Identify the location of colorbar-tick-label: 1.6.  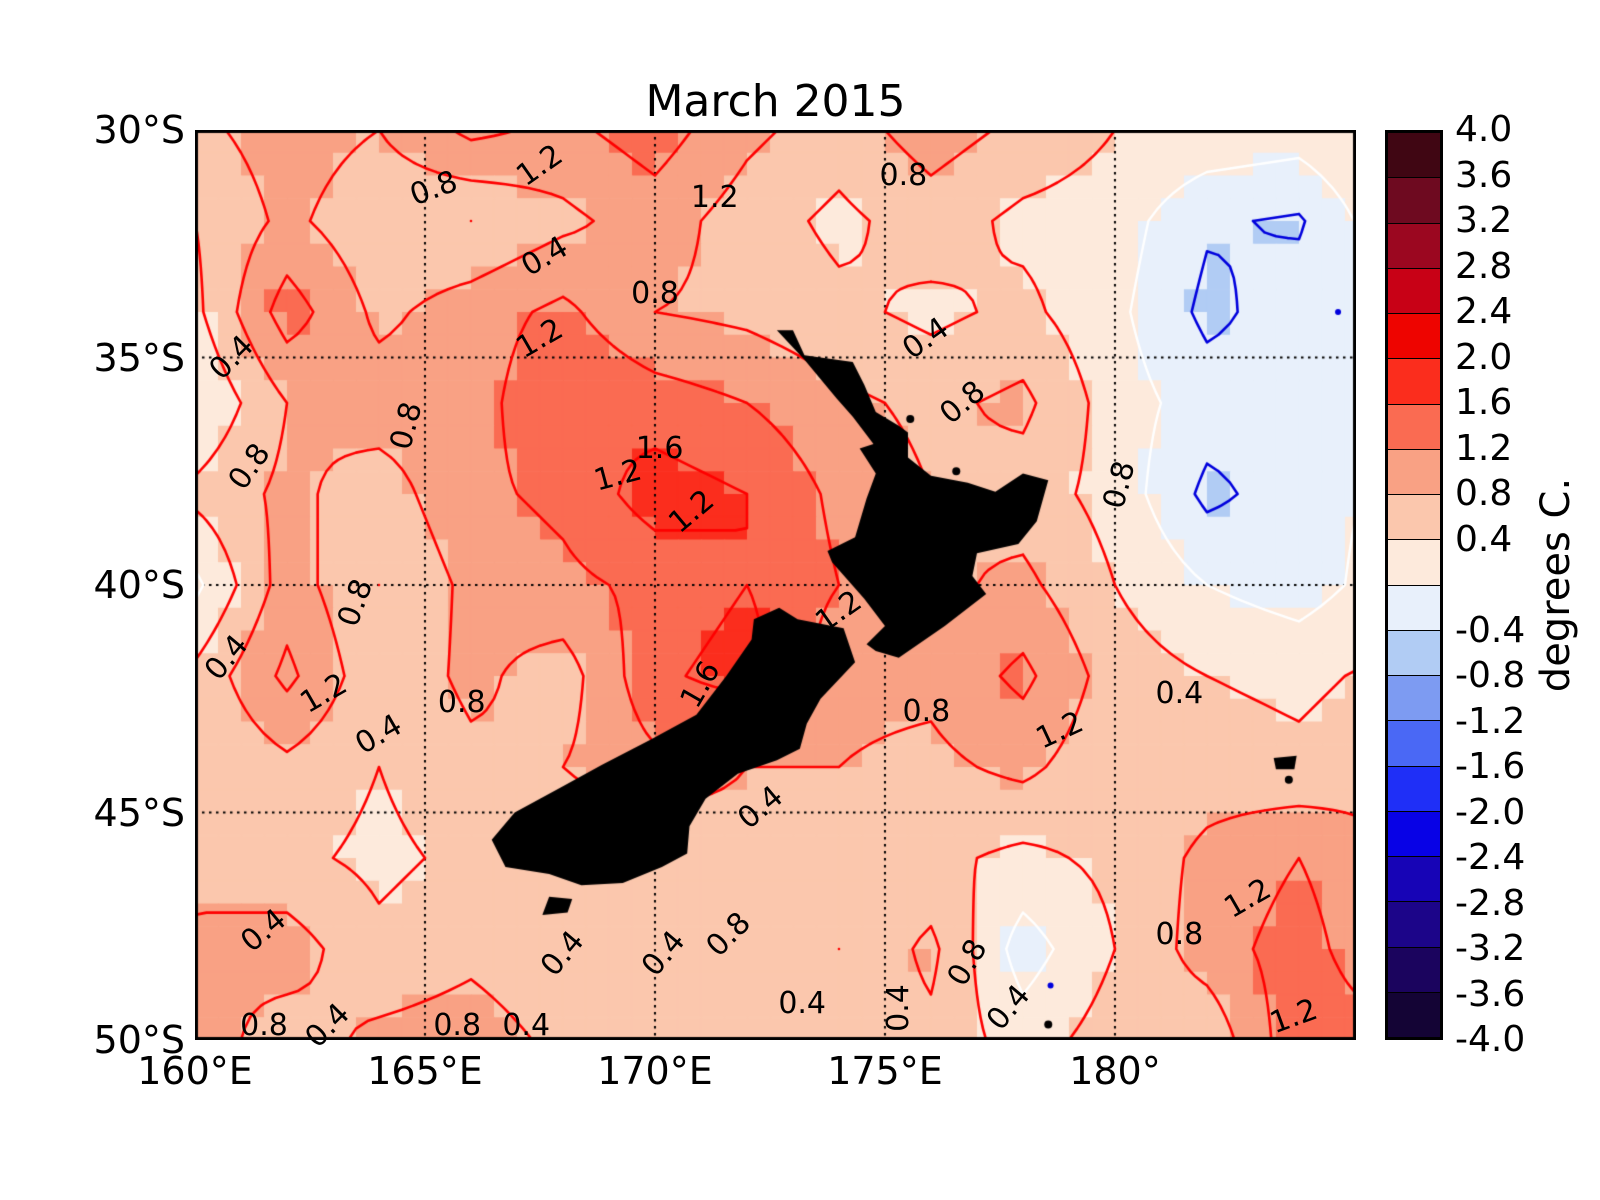
(1484, 402).